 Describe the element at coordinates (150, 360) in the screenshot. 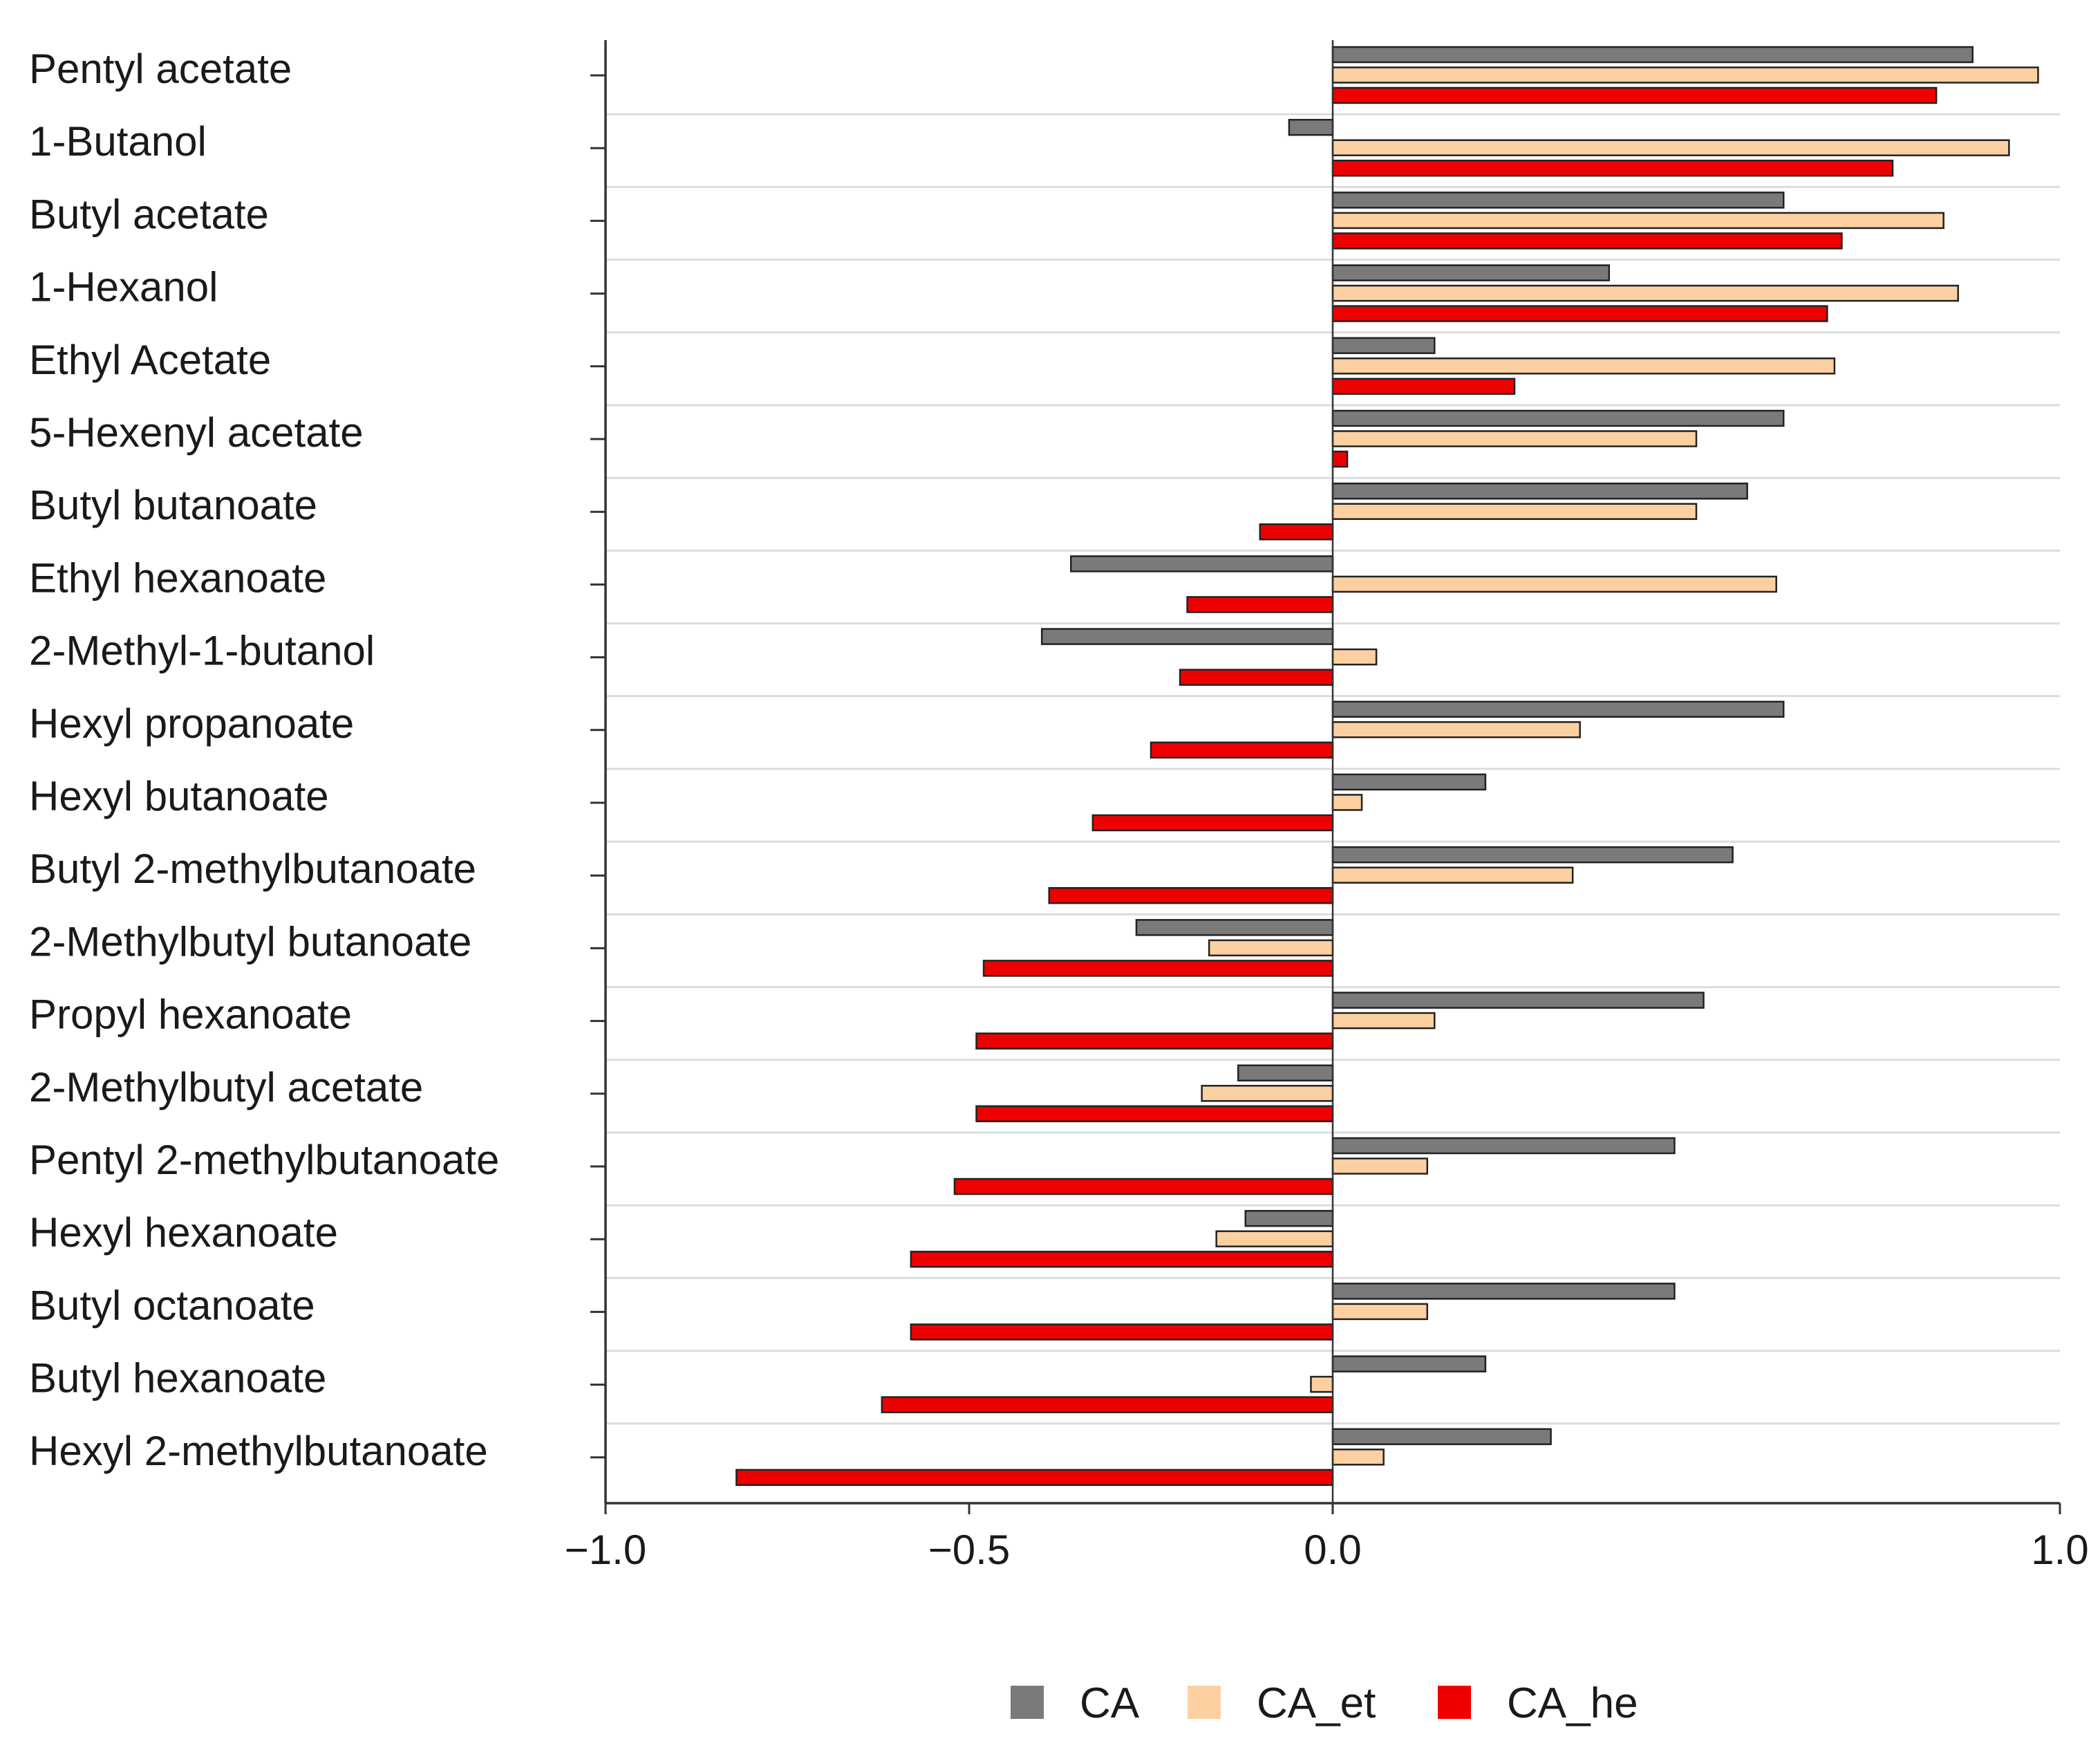

I see `category-label: Ethyl Acetate` at that location.